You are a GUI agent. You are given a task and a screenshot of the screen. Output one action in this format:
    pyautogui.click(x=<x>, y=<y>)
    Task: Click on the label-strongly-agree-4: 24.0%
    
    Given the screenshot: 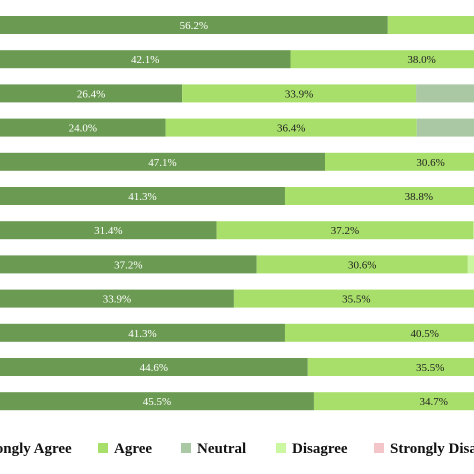 What is the action you would take?
    pyautogui.click(x=83, y=129)
    